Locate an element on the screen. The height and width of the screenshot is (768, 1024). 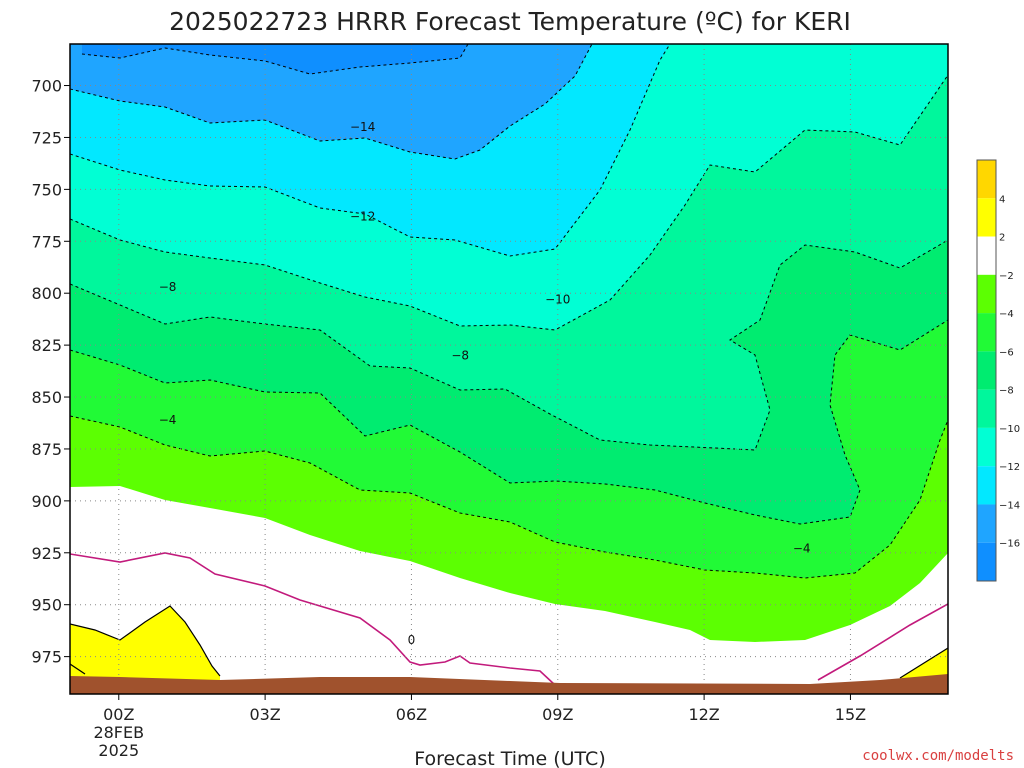
colorbar-label: −14 is located at coordinates (1009, 505).